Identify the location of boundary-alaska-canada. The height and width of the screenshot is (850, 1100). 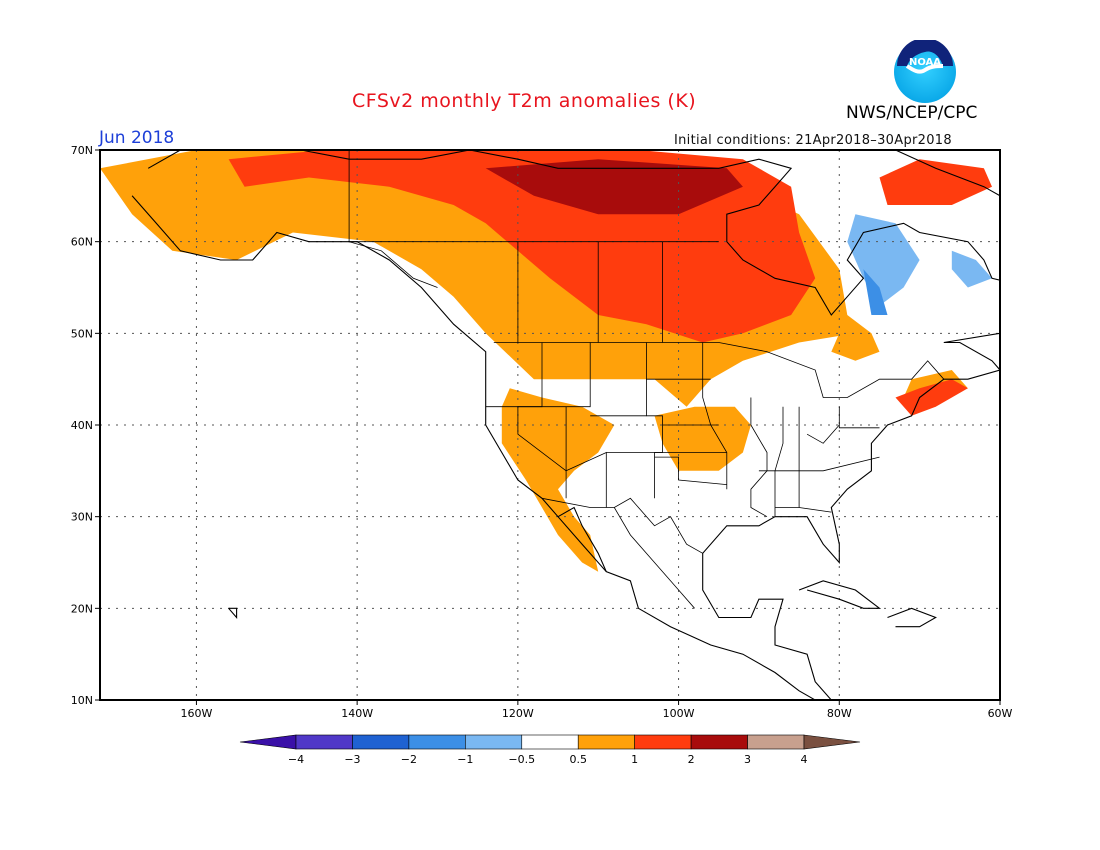
(393, 219).